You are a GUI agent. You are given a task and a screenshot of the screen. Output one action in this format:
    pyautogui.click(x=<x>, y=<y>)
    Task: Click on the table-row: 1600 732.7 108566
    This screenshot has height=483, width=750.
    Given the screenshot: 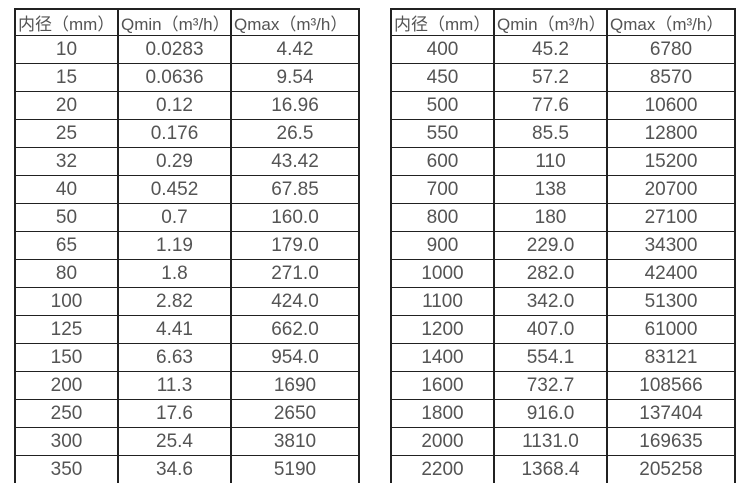 What is the action you would take?
    pyautogui.click(x=563, y=385)
    